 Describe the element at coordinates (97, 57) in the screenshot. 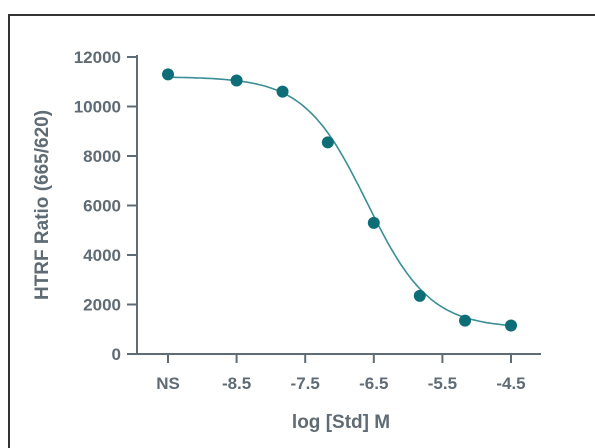

I see `y-tick-label: 12000` at that location.